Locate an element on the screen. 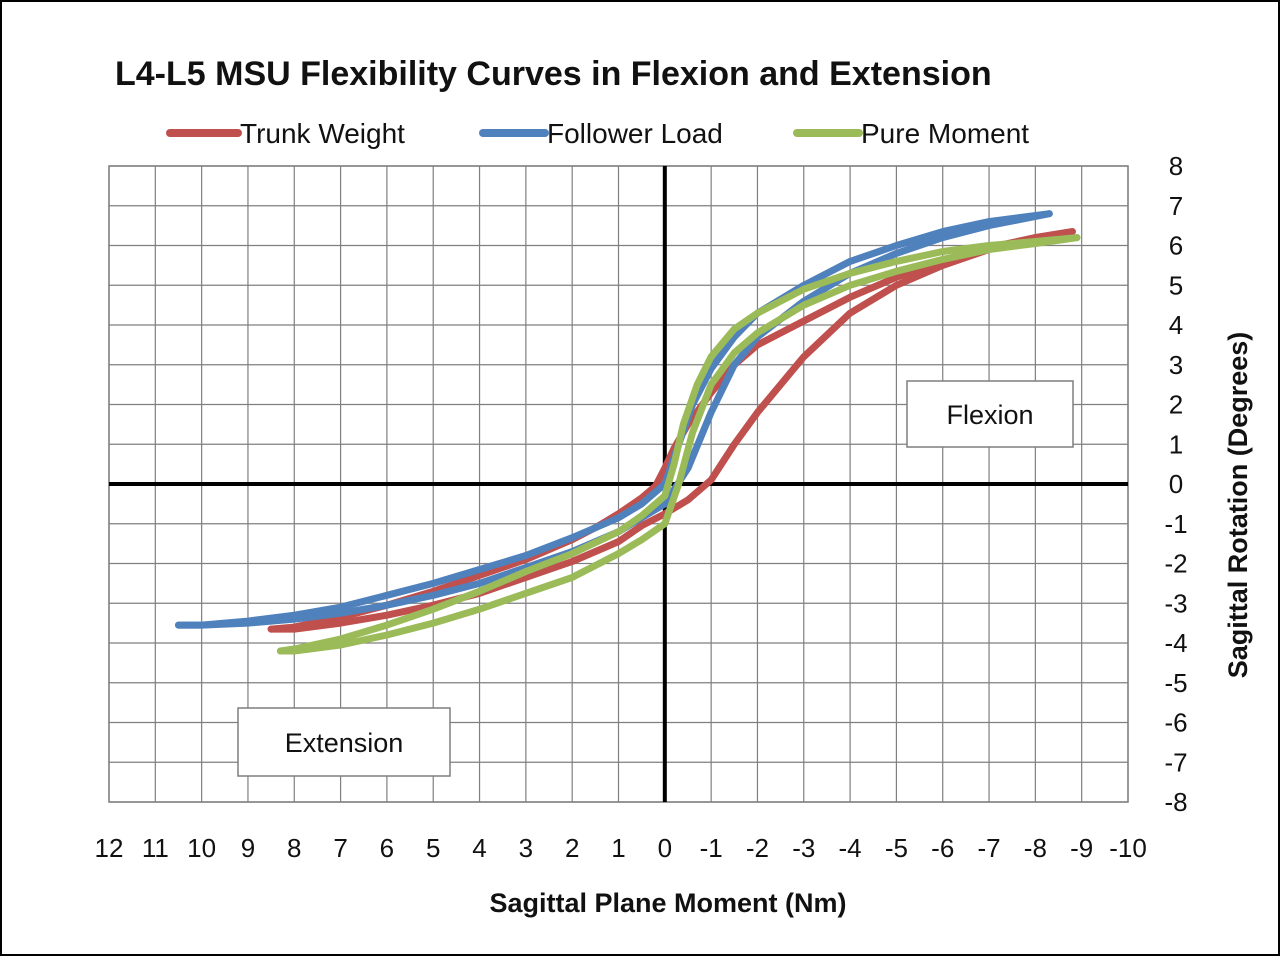  y-tick-label: 5 is located at coordinates (1176, 285).